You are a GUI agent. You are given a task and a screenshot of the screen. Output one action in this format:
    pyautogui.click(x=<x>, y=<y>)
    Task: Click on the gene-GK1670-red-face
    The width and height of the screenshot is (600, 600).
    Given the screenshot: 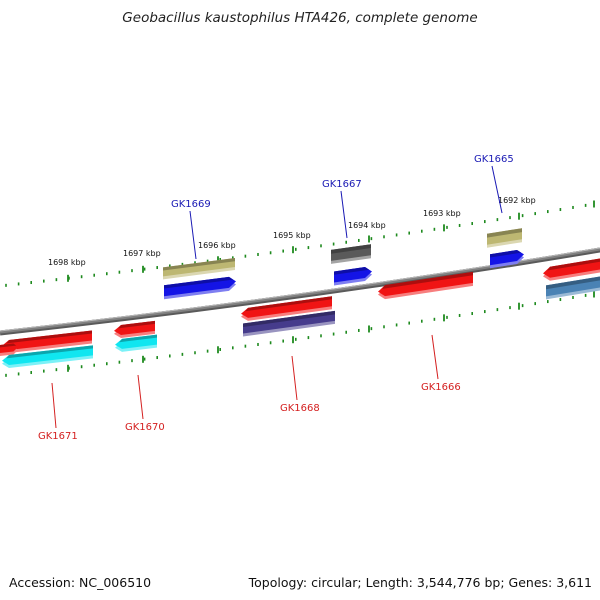 What is the action you would take?
    pyautogui.click(x=136, y=324)
    